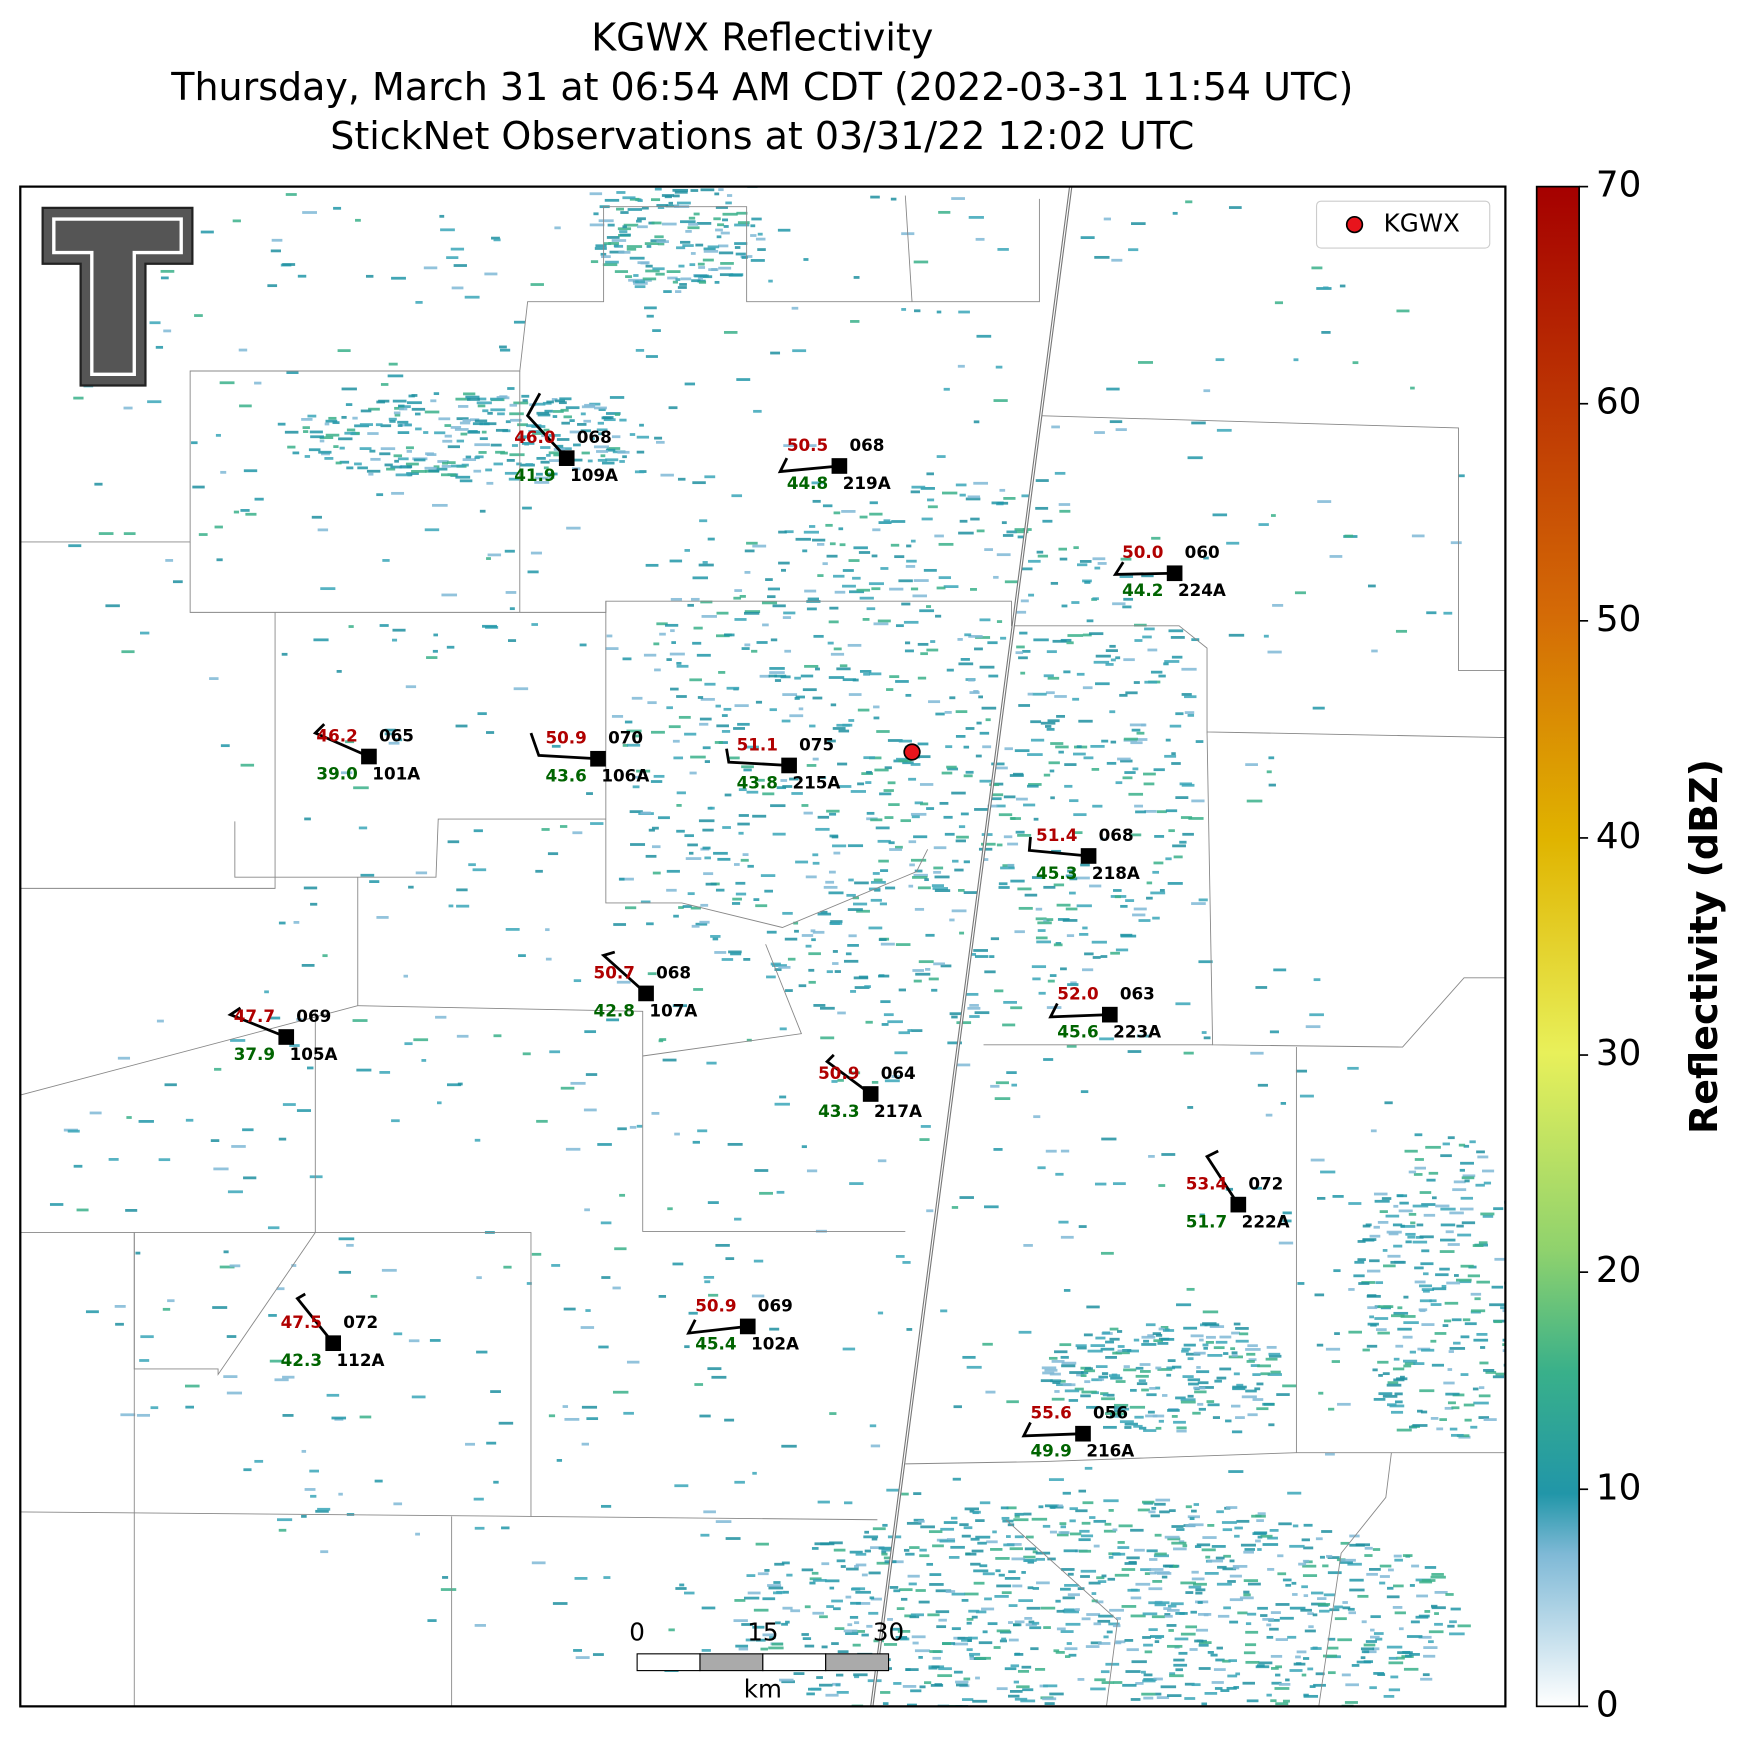 The image size is (1738, 1741). What do you see at coordinates (360, 1322) in the screenshot?
I see `pressure: 072` at bounding box center [360, 1322].